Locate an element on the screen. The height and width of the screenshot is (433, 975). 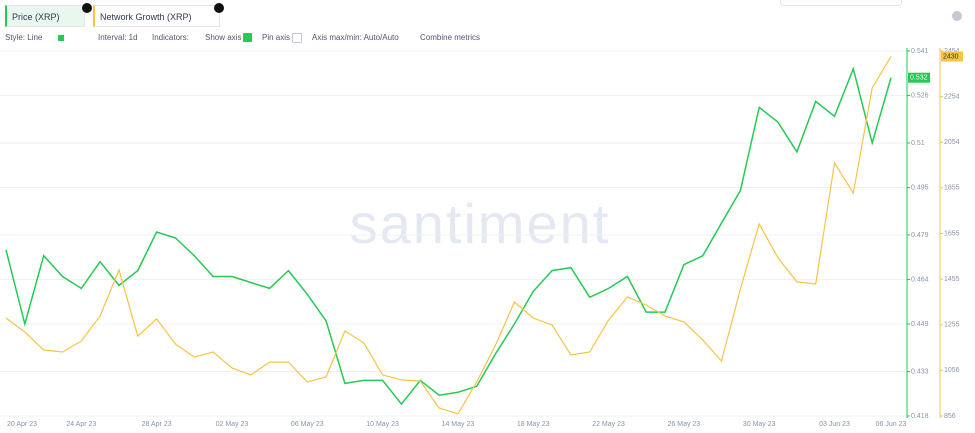
last-value-label: 2430 is located at coordinates (951, 56).